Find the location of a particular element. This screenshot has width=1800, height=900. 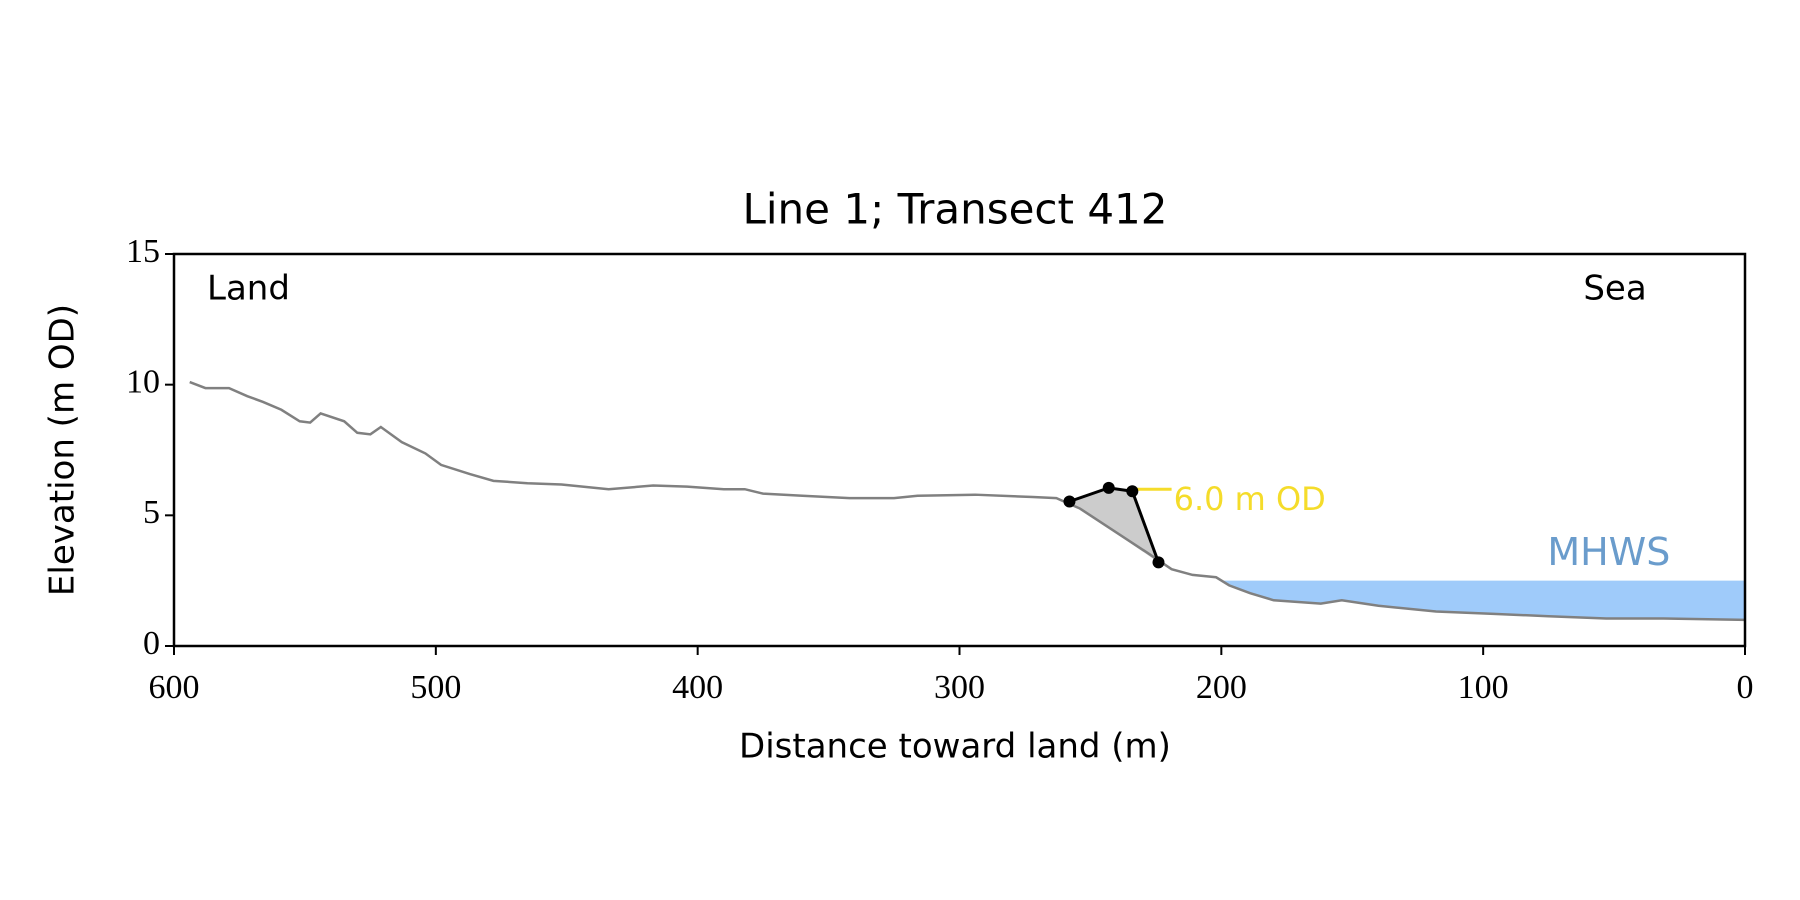

x-tick-label: 100 is located at coordinates (1483, 687).